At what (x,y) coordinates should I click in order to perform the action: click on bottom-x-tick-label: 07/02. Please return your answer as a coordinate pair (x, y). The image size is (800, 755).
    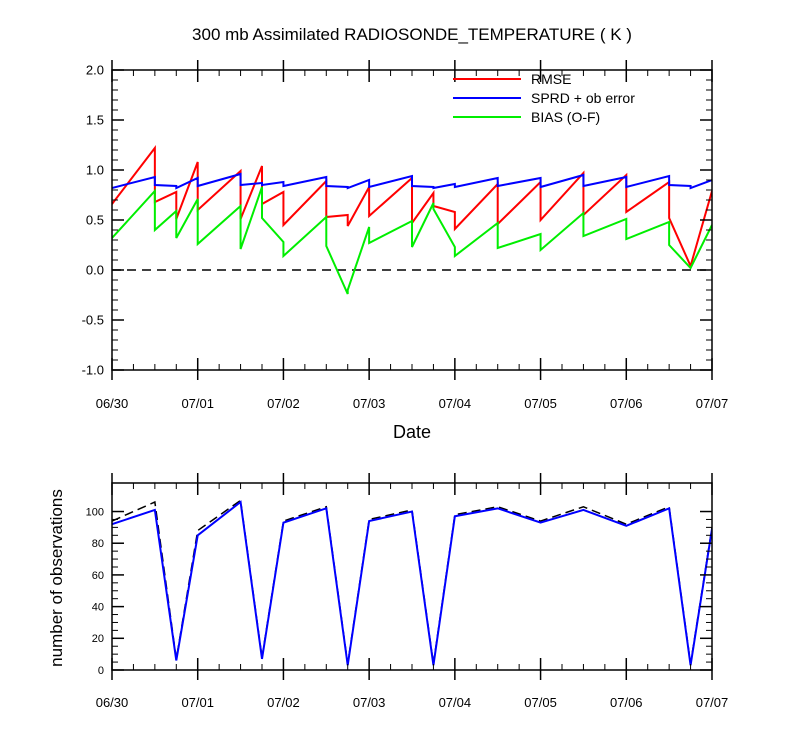
    Looking at the image, I should click on (283, 702).